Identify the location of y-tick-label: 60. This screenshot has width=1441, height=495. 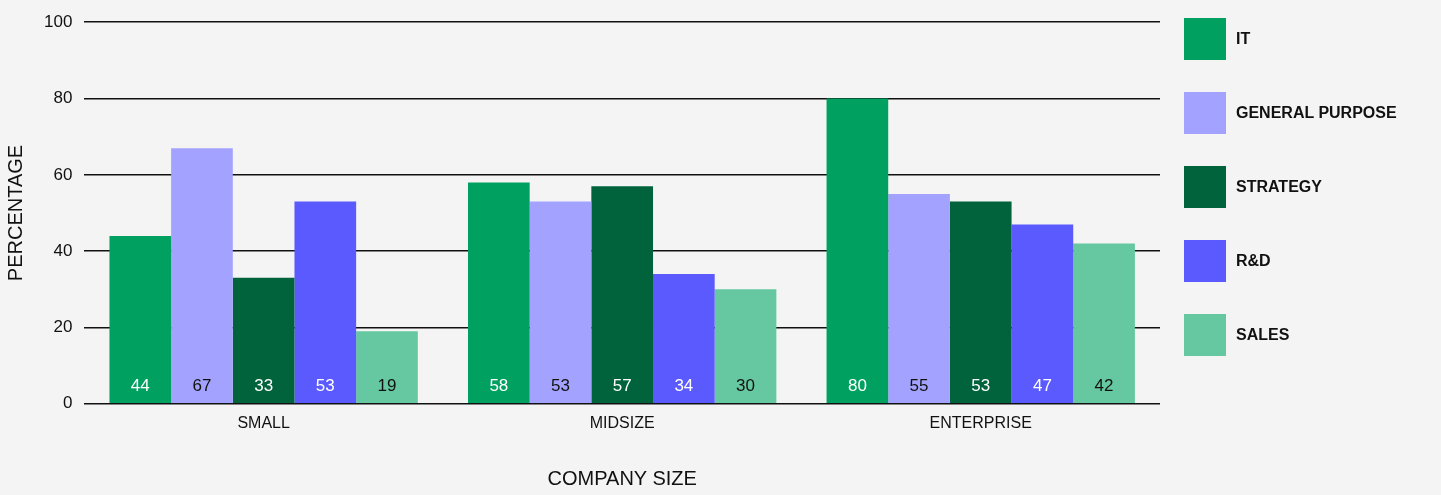
(63, 174).